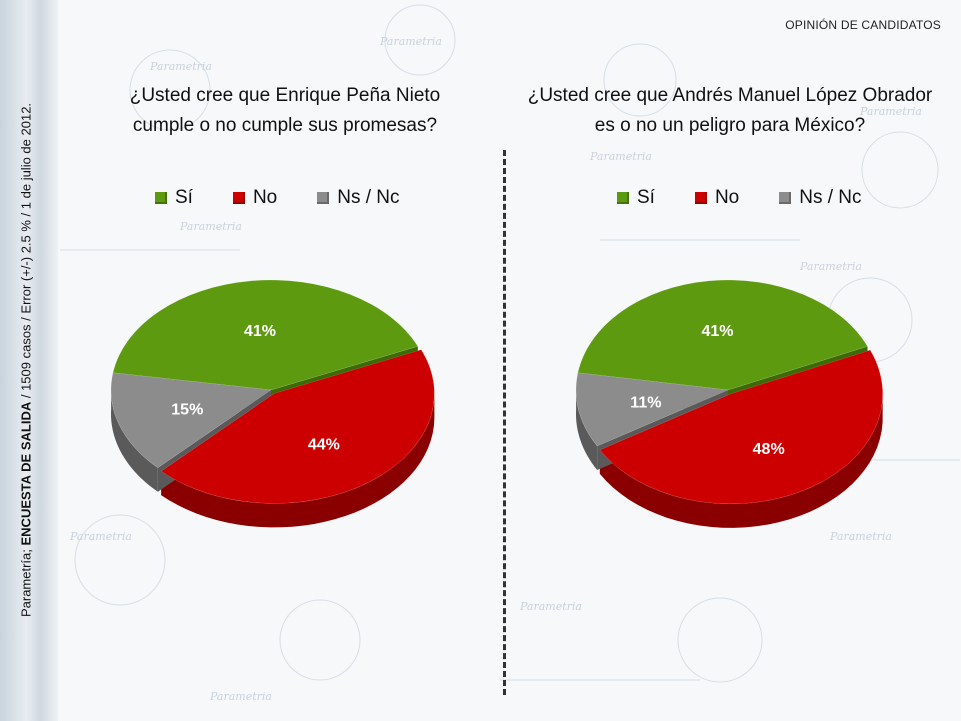 This screenshot has height=721, width=961. Describe the element at coordinates (759, 198) in the screenshot. I see `legend-right: Sí No Ns / Nc` at that location.